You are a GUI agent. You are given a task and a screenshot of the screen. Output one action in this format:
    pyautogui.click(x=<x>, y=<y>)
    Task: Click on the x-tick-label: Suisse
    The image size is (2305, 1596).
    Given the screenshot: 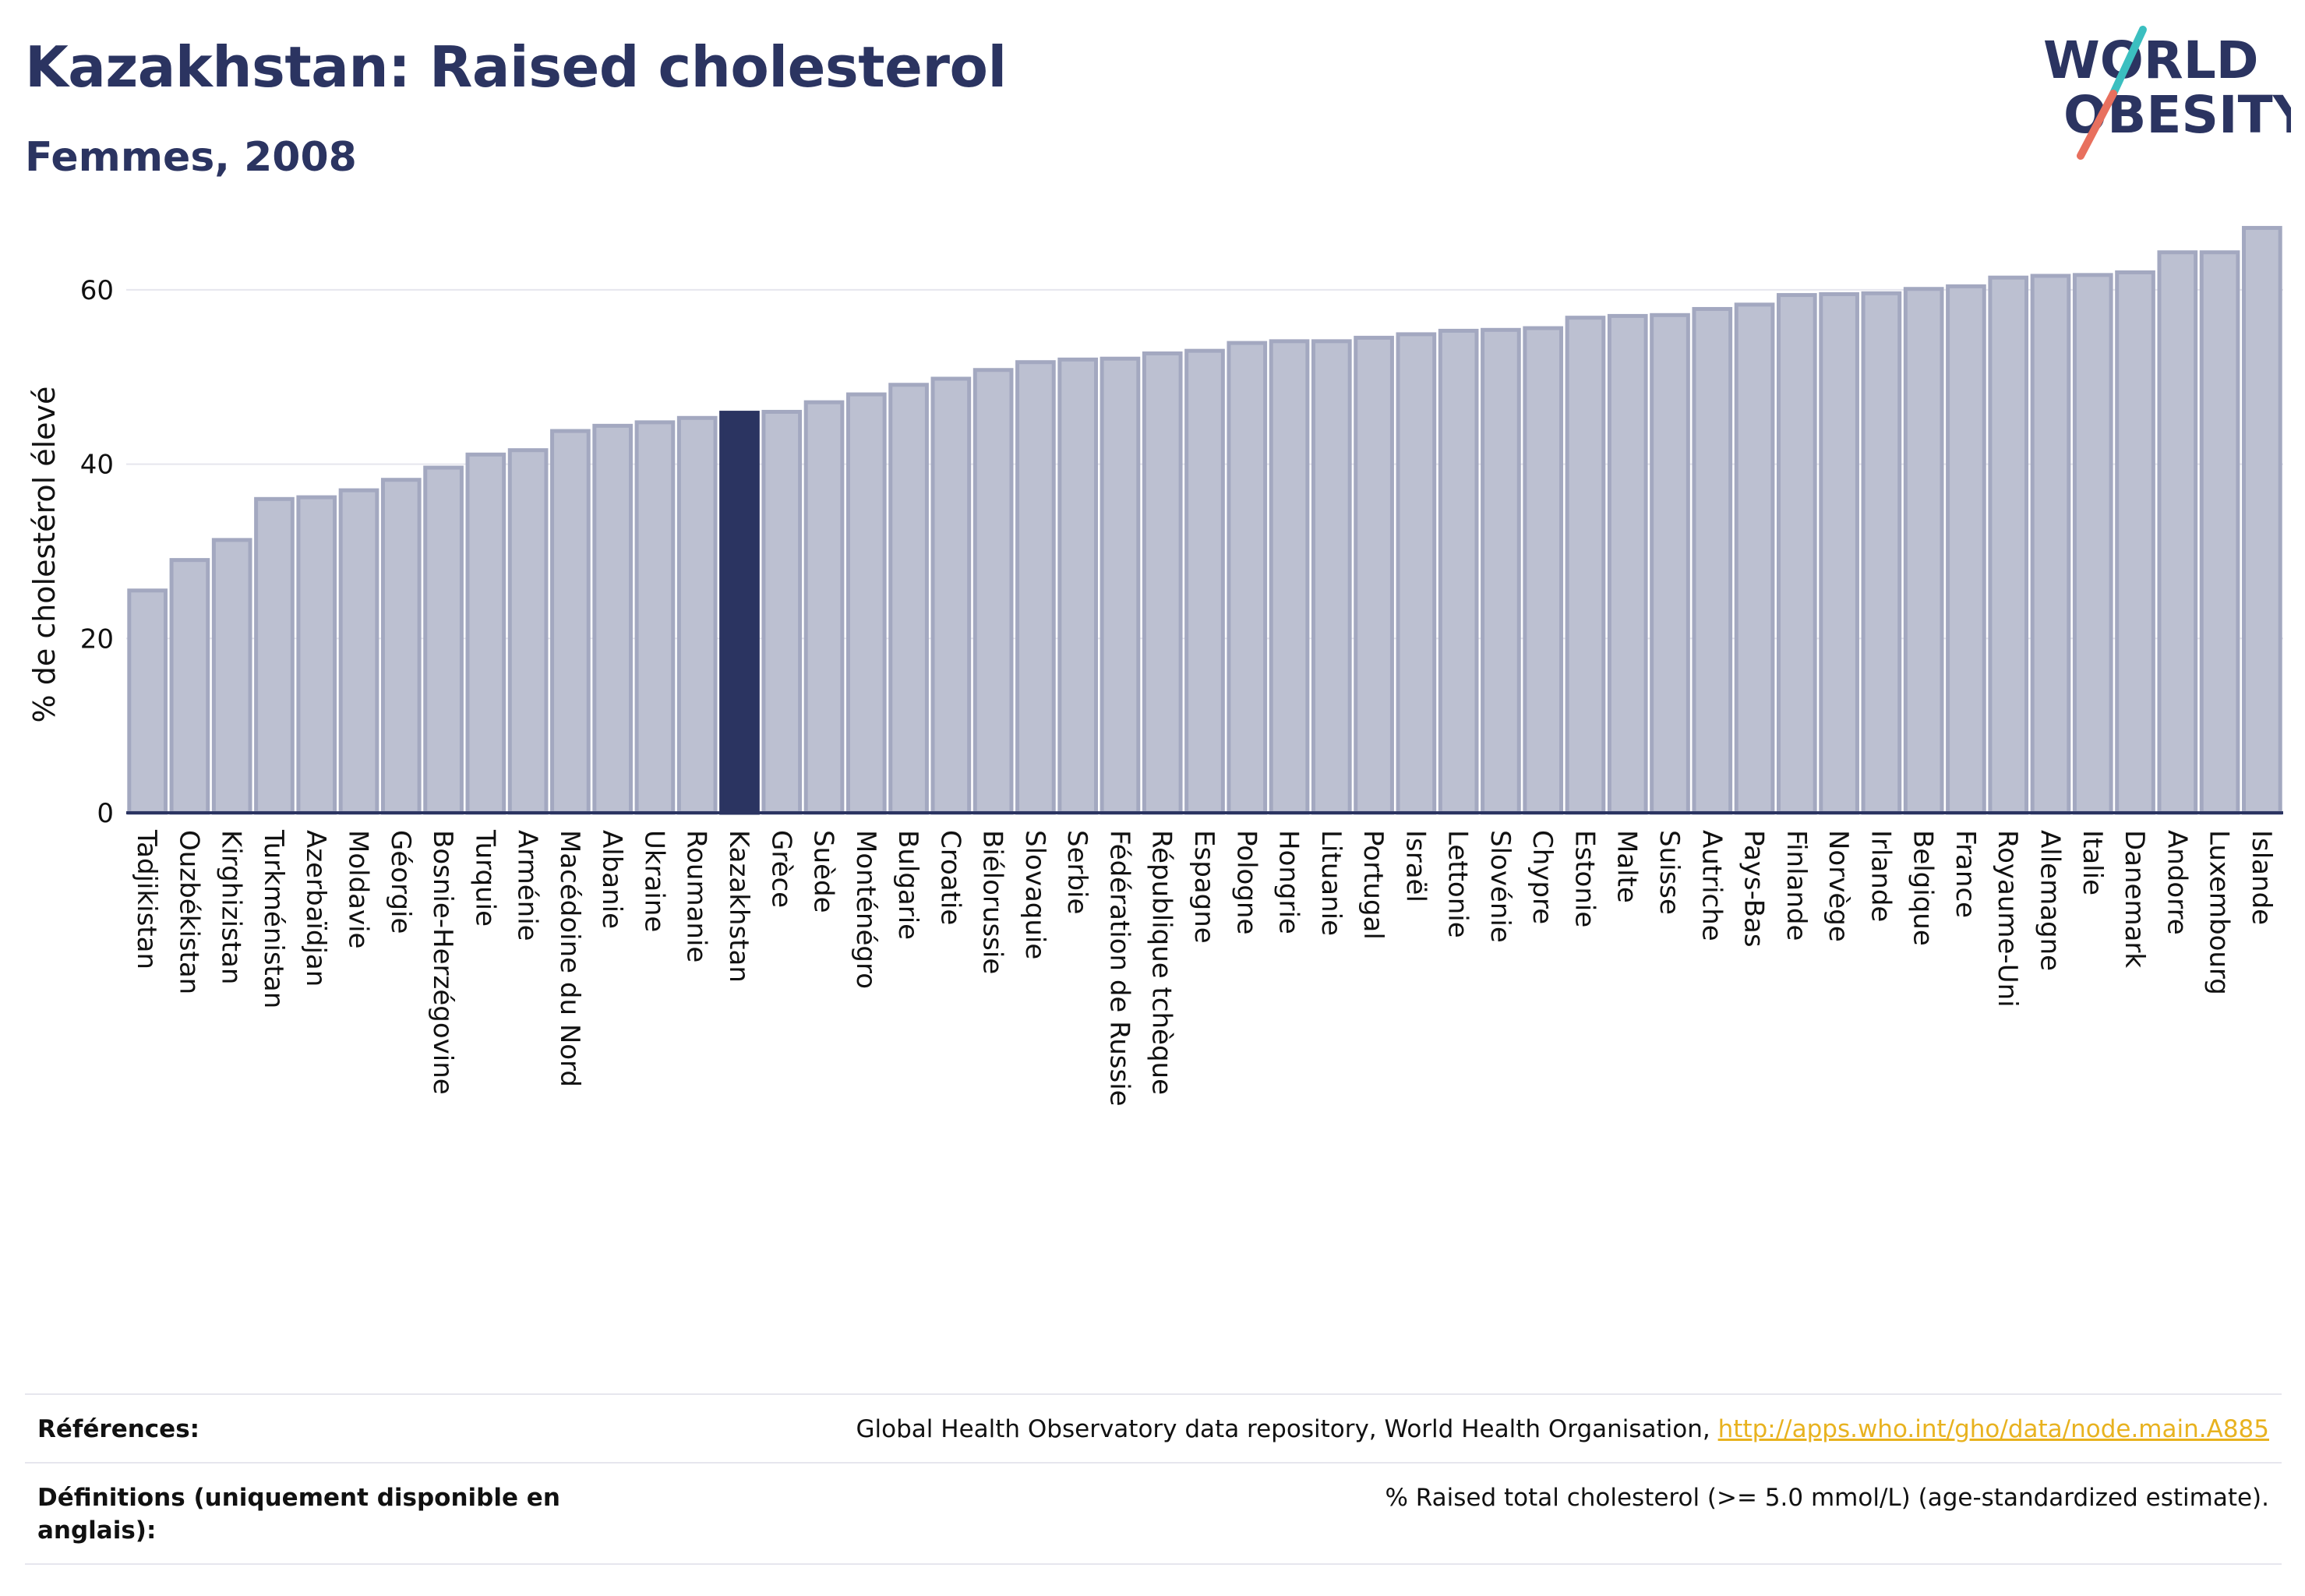 What is the action you would take?
    pyautogui.click(x=1669, y=872)
    